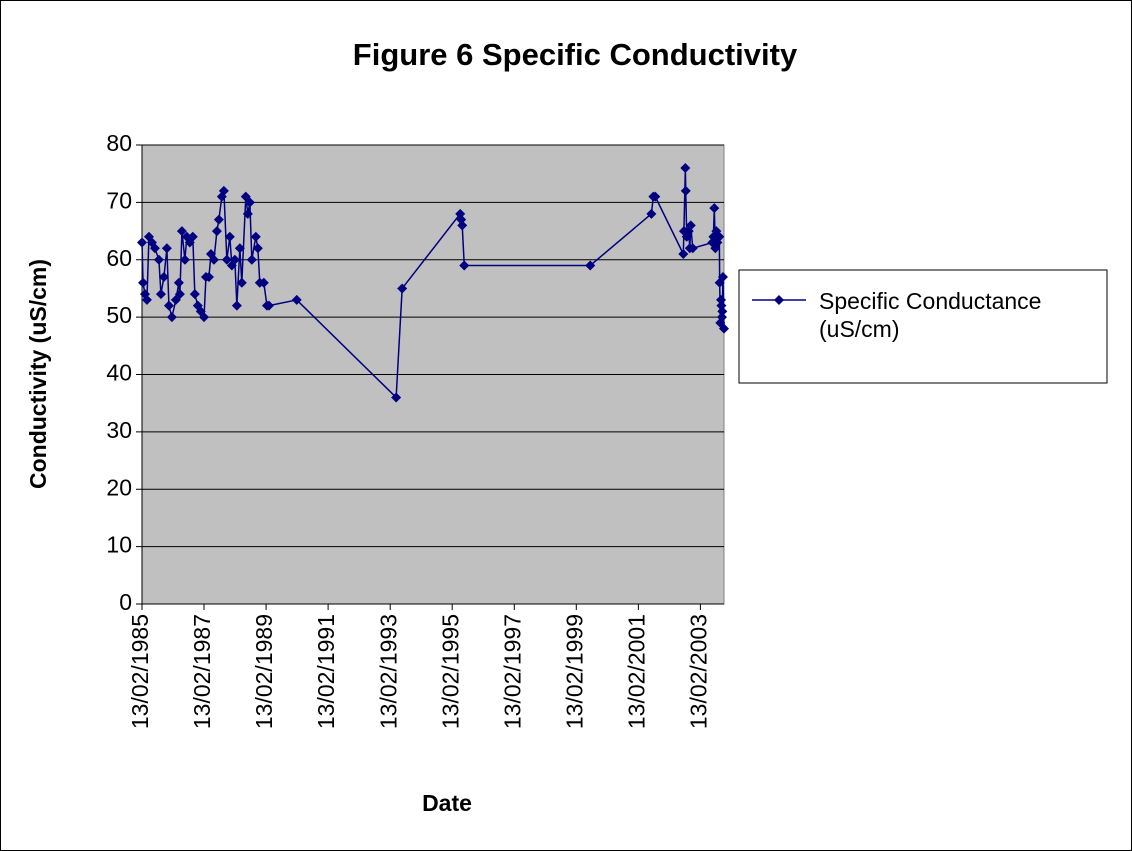  What do you see at coordinates (119, 143) in the screenshot?
I see `y-tick-label: 80` at bounding box center [119, 143].